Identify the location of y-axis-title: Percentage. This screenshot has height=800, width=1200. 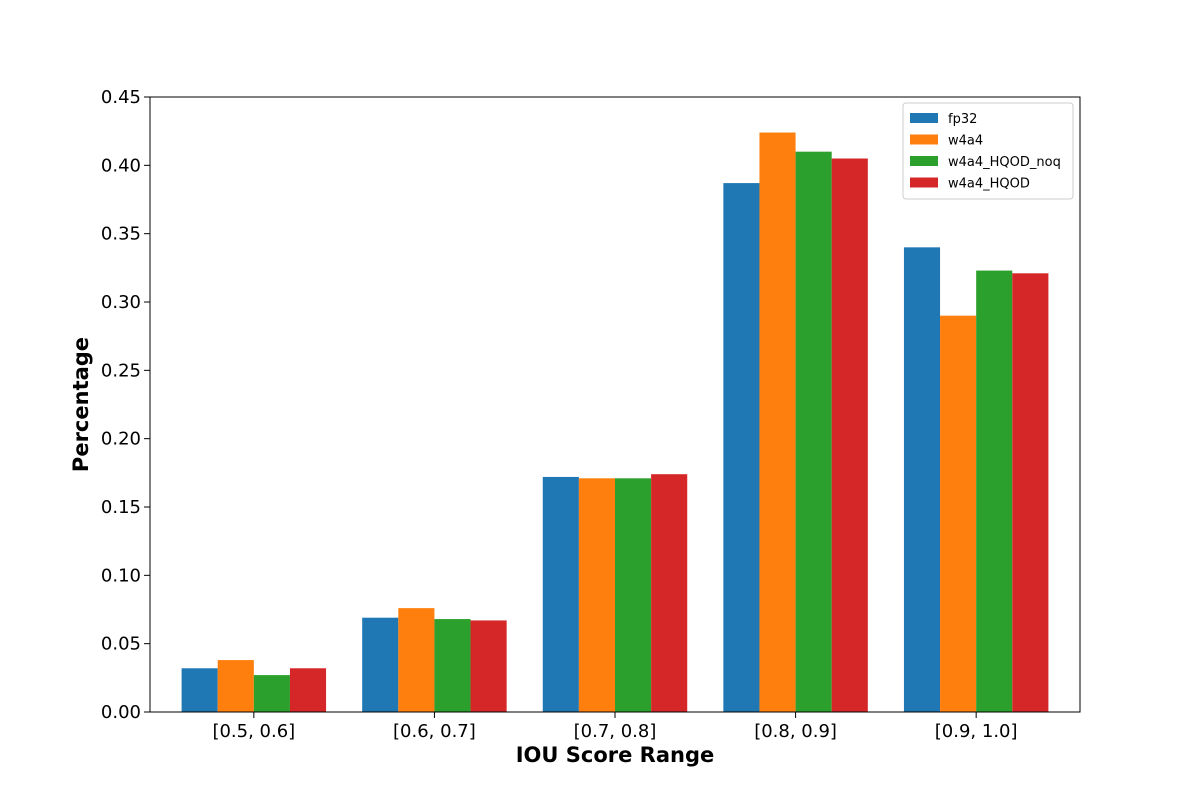
(81, 404).